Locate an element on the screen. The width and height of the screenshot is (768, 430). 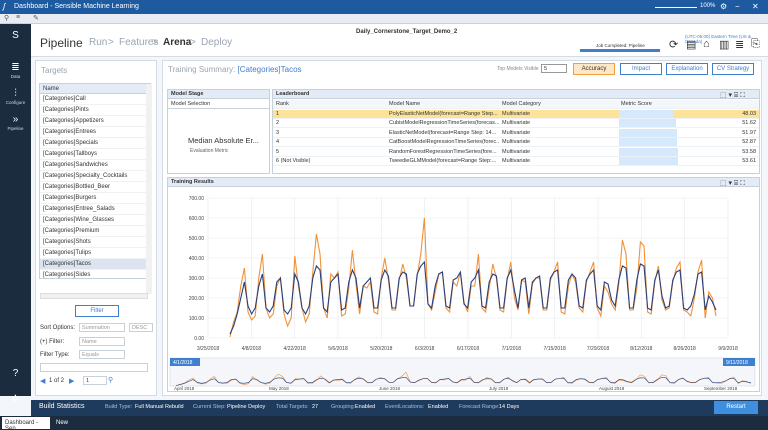
close-icon: ✕ is located at coordinates (755, 6).